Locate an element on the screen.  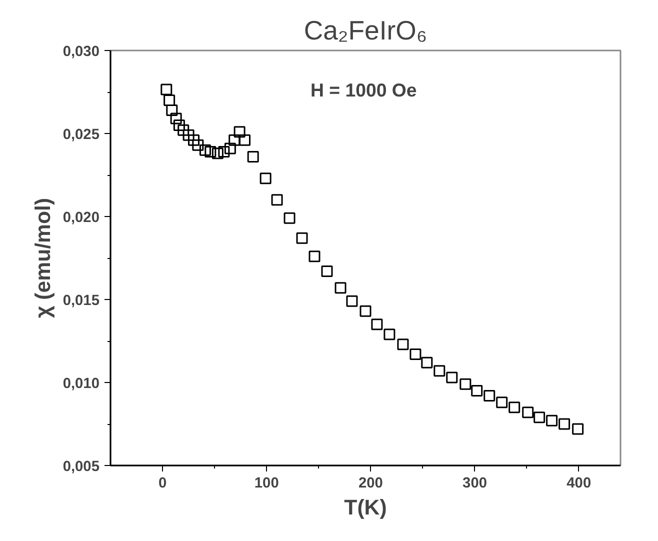
x-tick-label: 200 is located at coordinates (370, 484).